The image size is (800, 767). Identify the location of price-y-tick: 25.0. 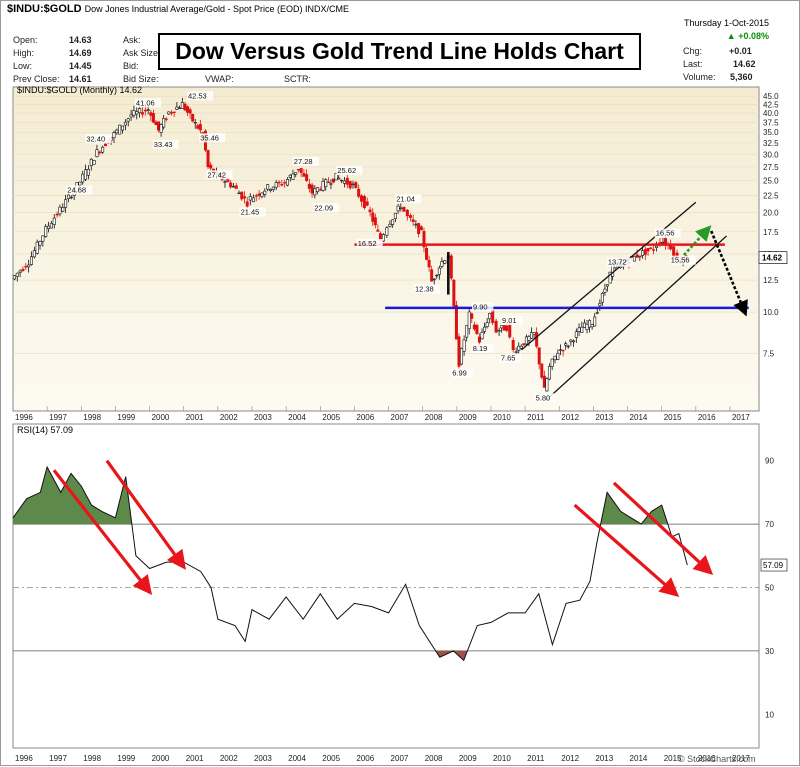
(771, 181).